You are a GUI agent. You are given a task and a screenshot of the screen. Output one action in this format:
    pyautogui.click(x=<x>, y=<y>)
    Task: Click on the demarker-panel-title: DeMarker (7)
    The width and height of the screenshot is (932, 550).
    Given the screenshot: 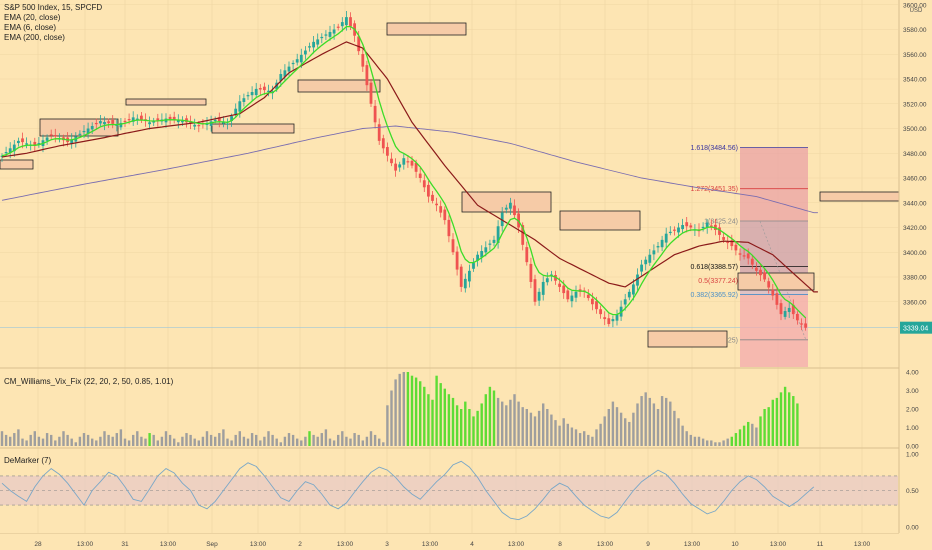 What is the action you would take?
    pyautogui.click(x=28, y=460)
    